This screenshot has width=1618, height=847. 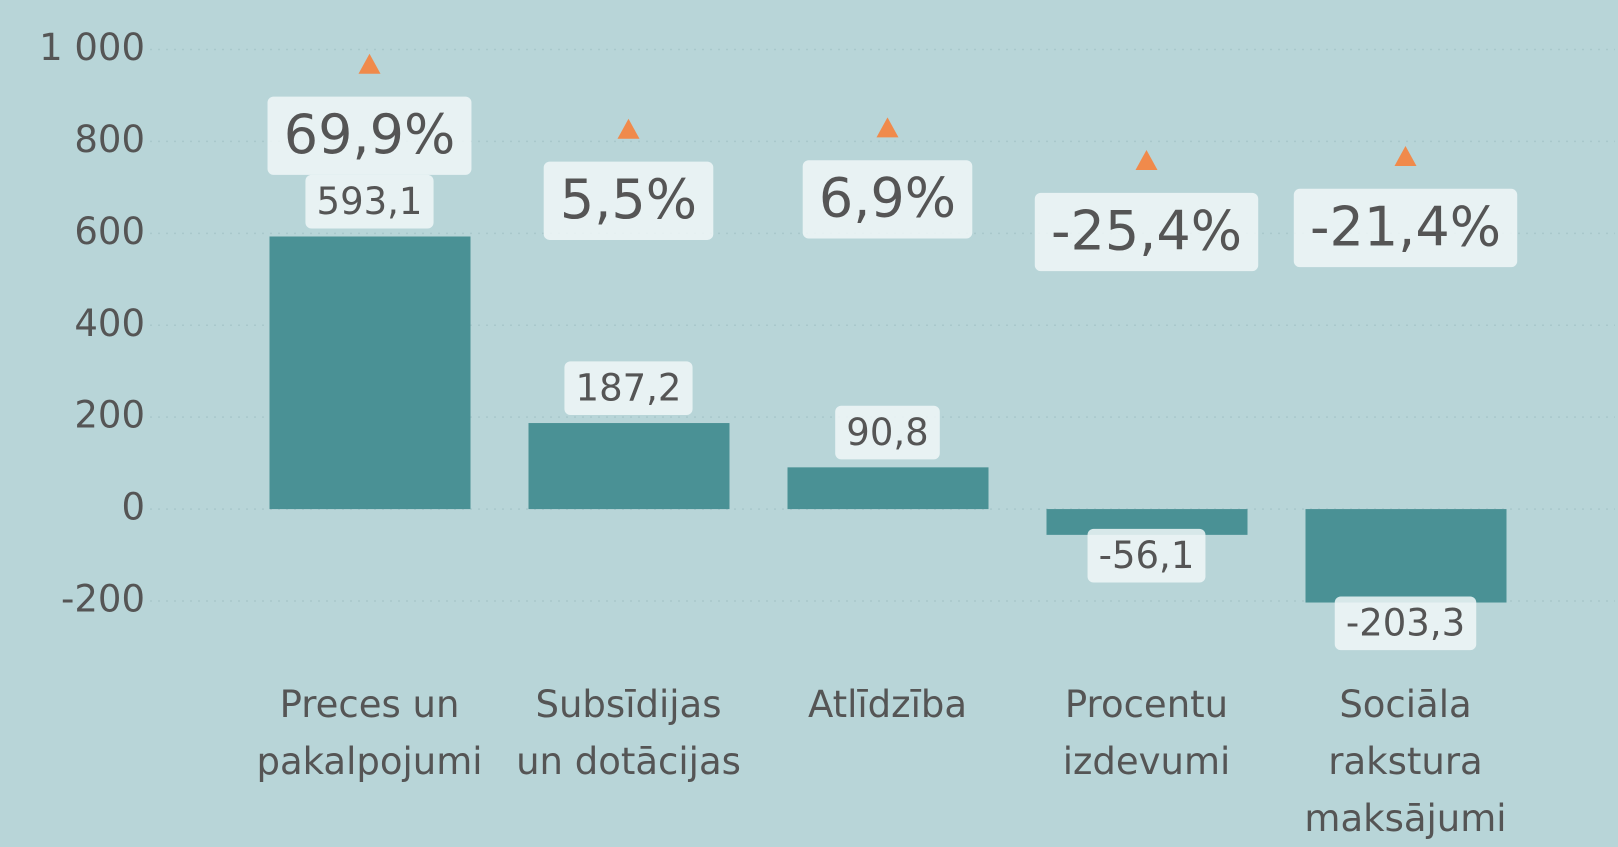 I want to click on value-label: 90,8, so click(x=887, y=432).